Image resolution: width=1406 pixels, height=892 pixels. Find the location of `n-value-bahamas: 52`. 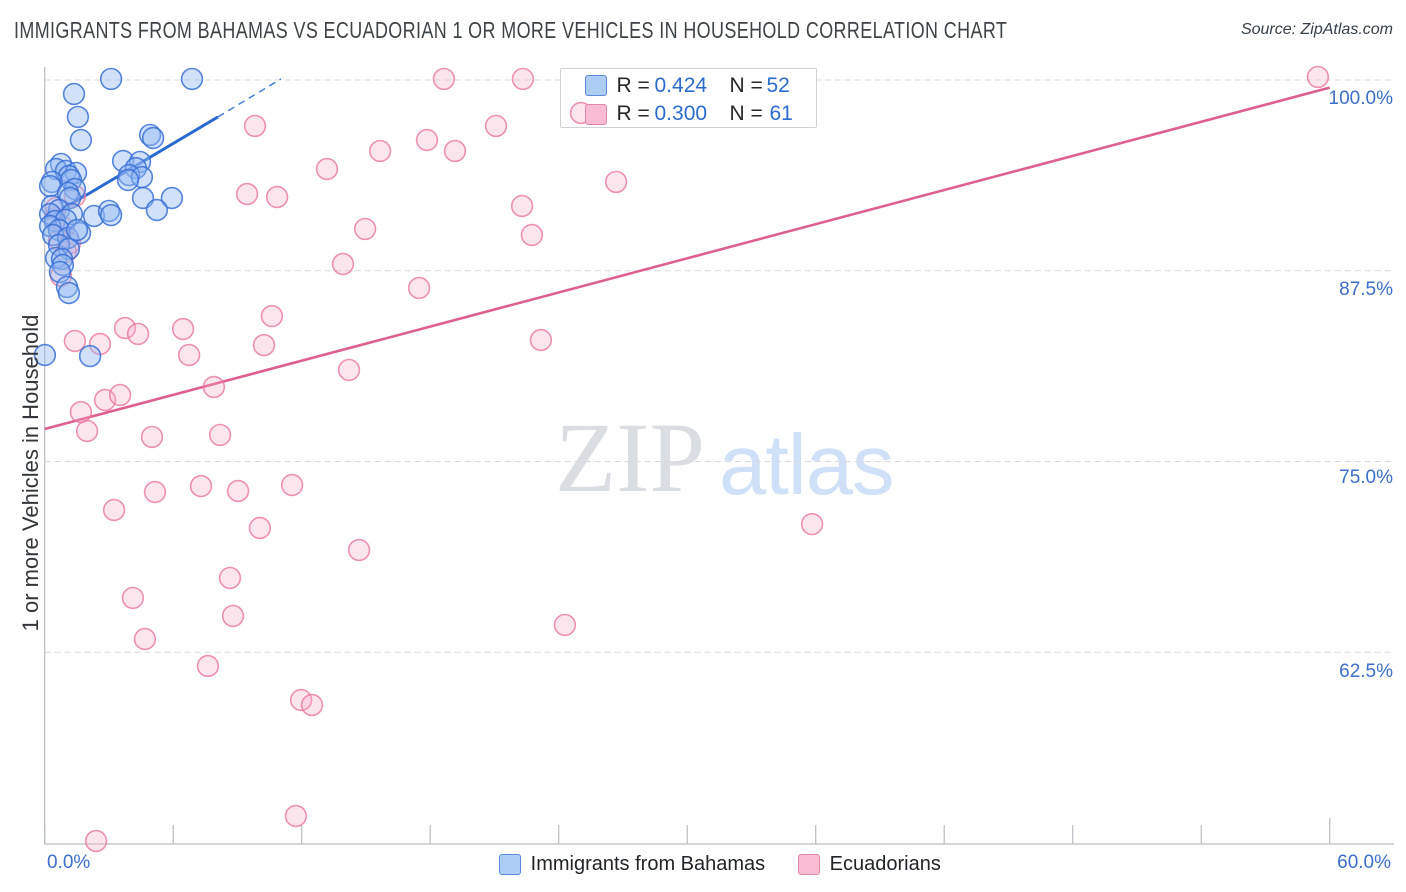

n-value-bahamas: 52 is located at coordinates (778, 85).